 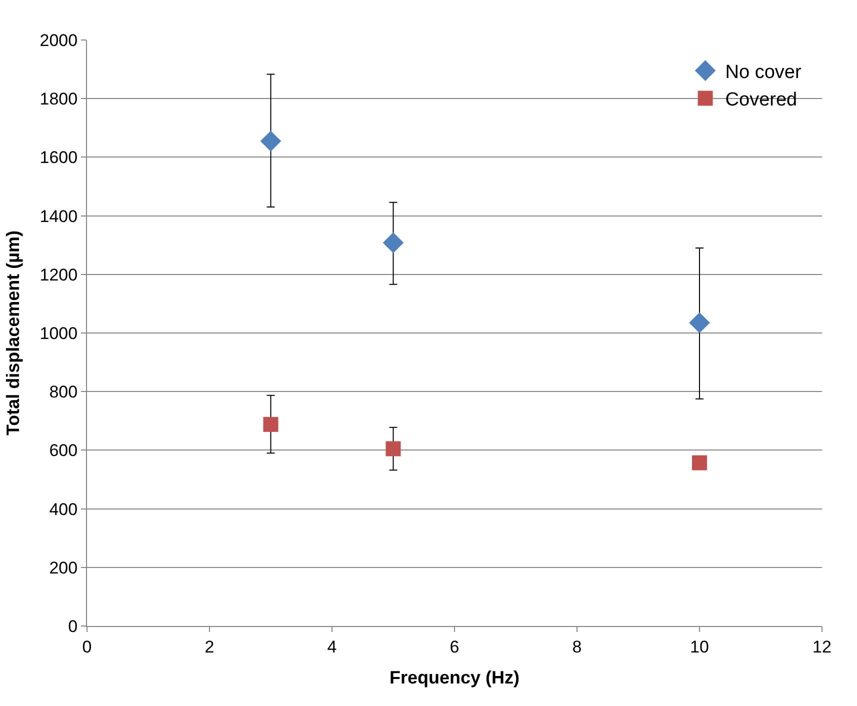 What do you see at coordinates (763, 72) in the screenshot?
I see `legend-label: No cover` at bounding box center [763, 72].